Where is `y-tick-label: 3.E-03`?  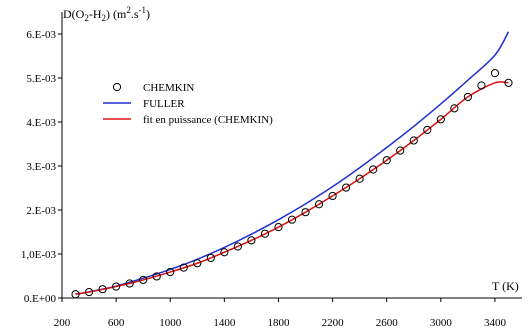
y-tick-label: 3.E-03 is located at coordinates (41, 167).